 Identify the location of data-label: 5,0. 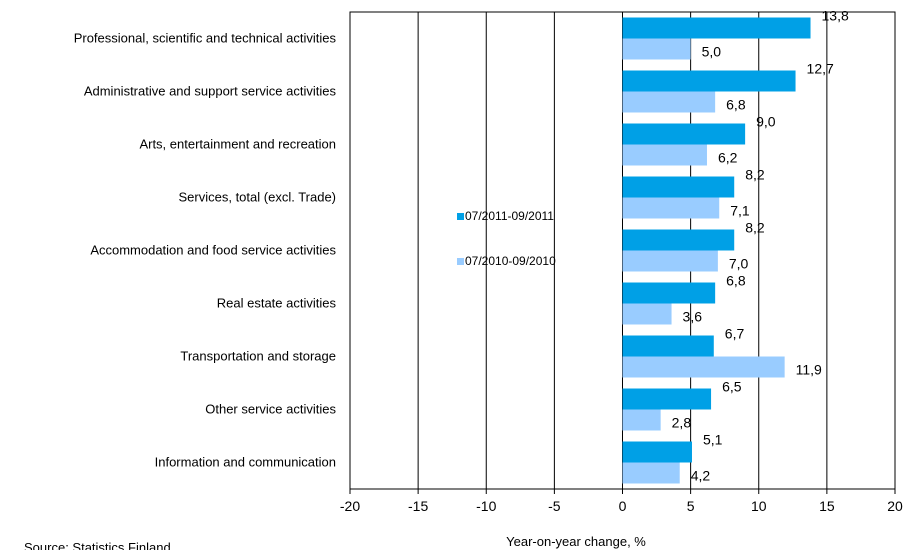
(712, 52).